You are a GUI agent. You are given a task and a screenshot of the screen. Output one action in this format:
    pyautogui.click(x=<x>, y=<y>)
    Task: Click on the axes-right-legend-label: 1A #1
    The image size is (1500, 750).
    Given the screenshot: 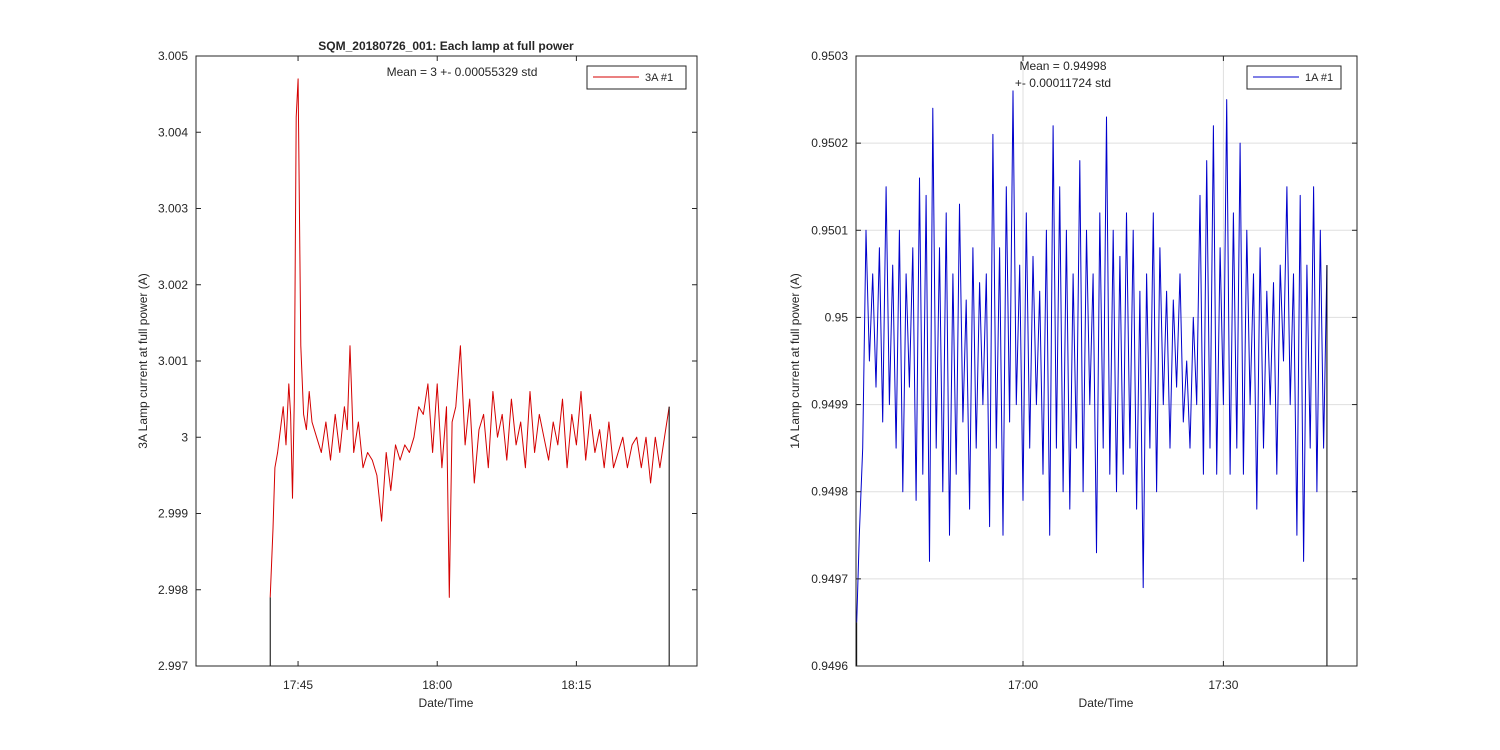 What is the action you would take?
    pyautogui.click(x=1319, y=78)
    